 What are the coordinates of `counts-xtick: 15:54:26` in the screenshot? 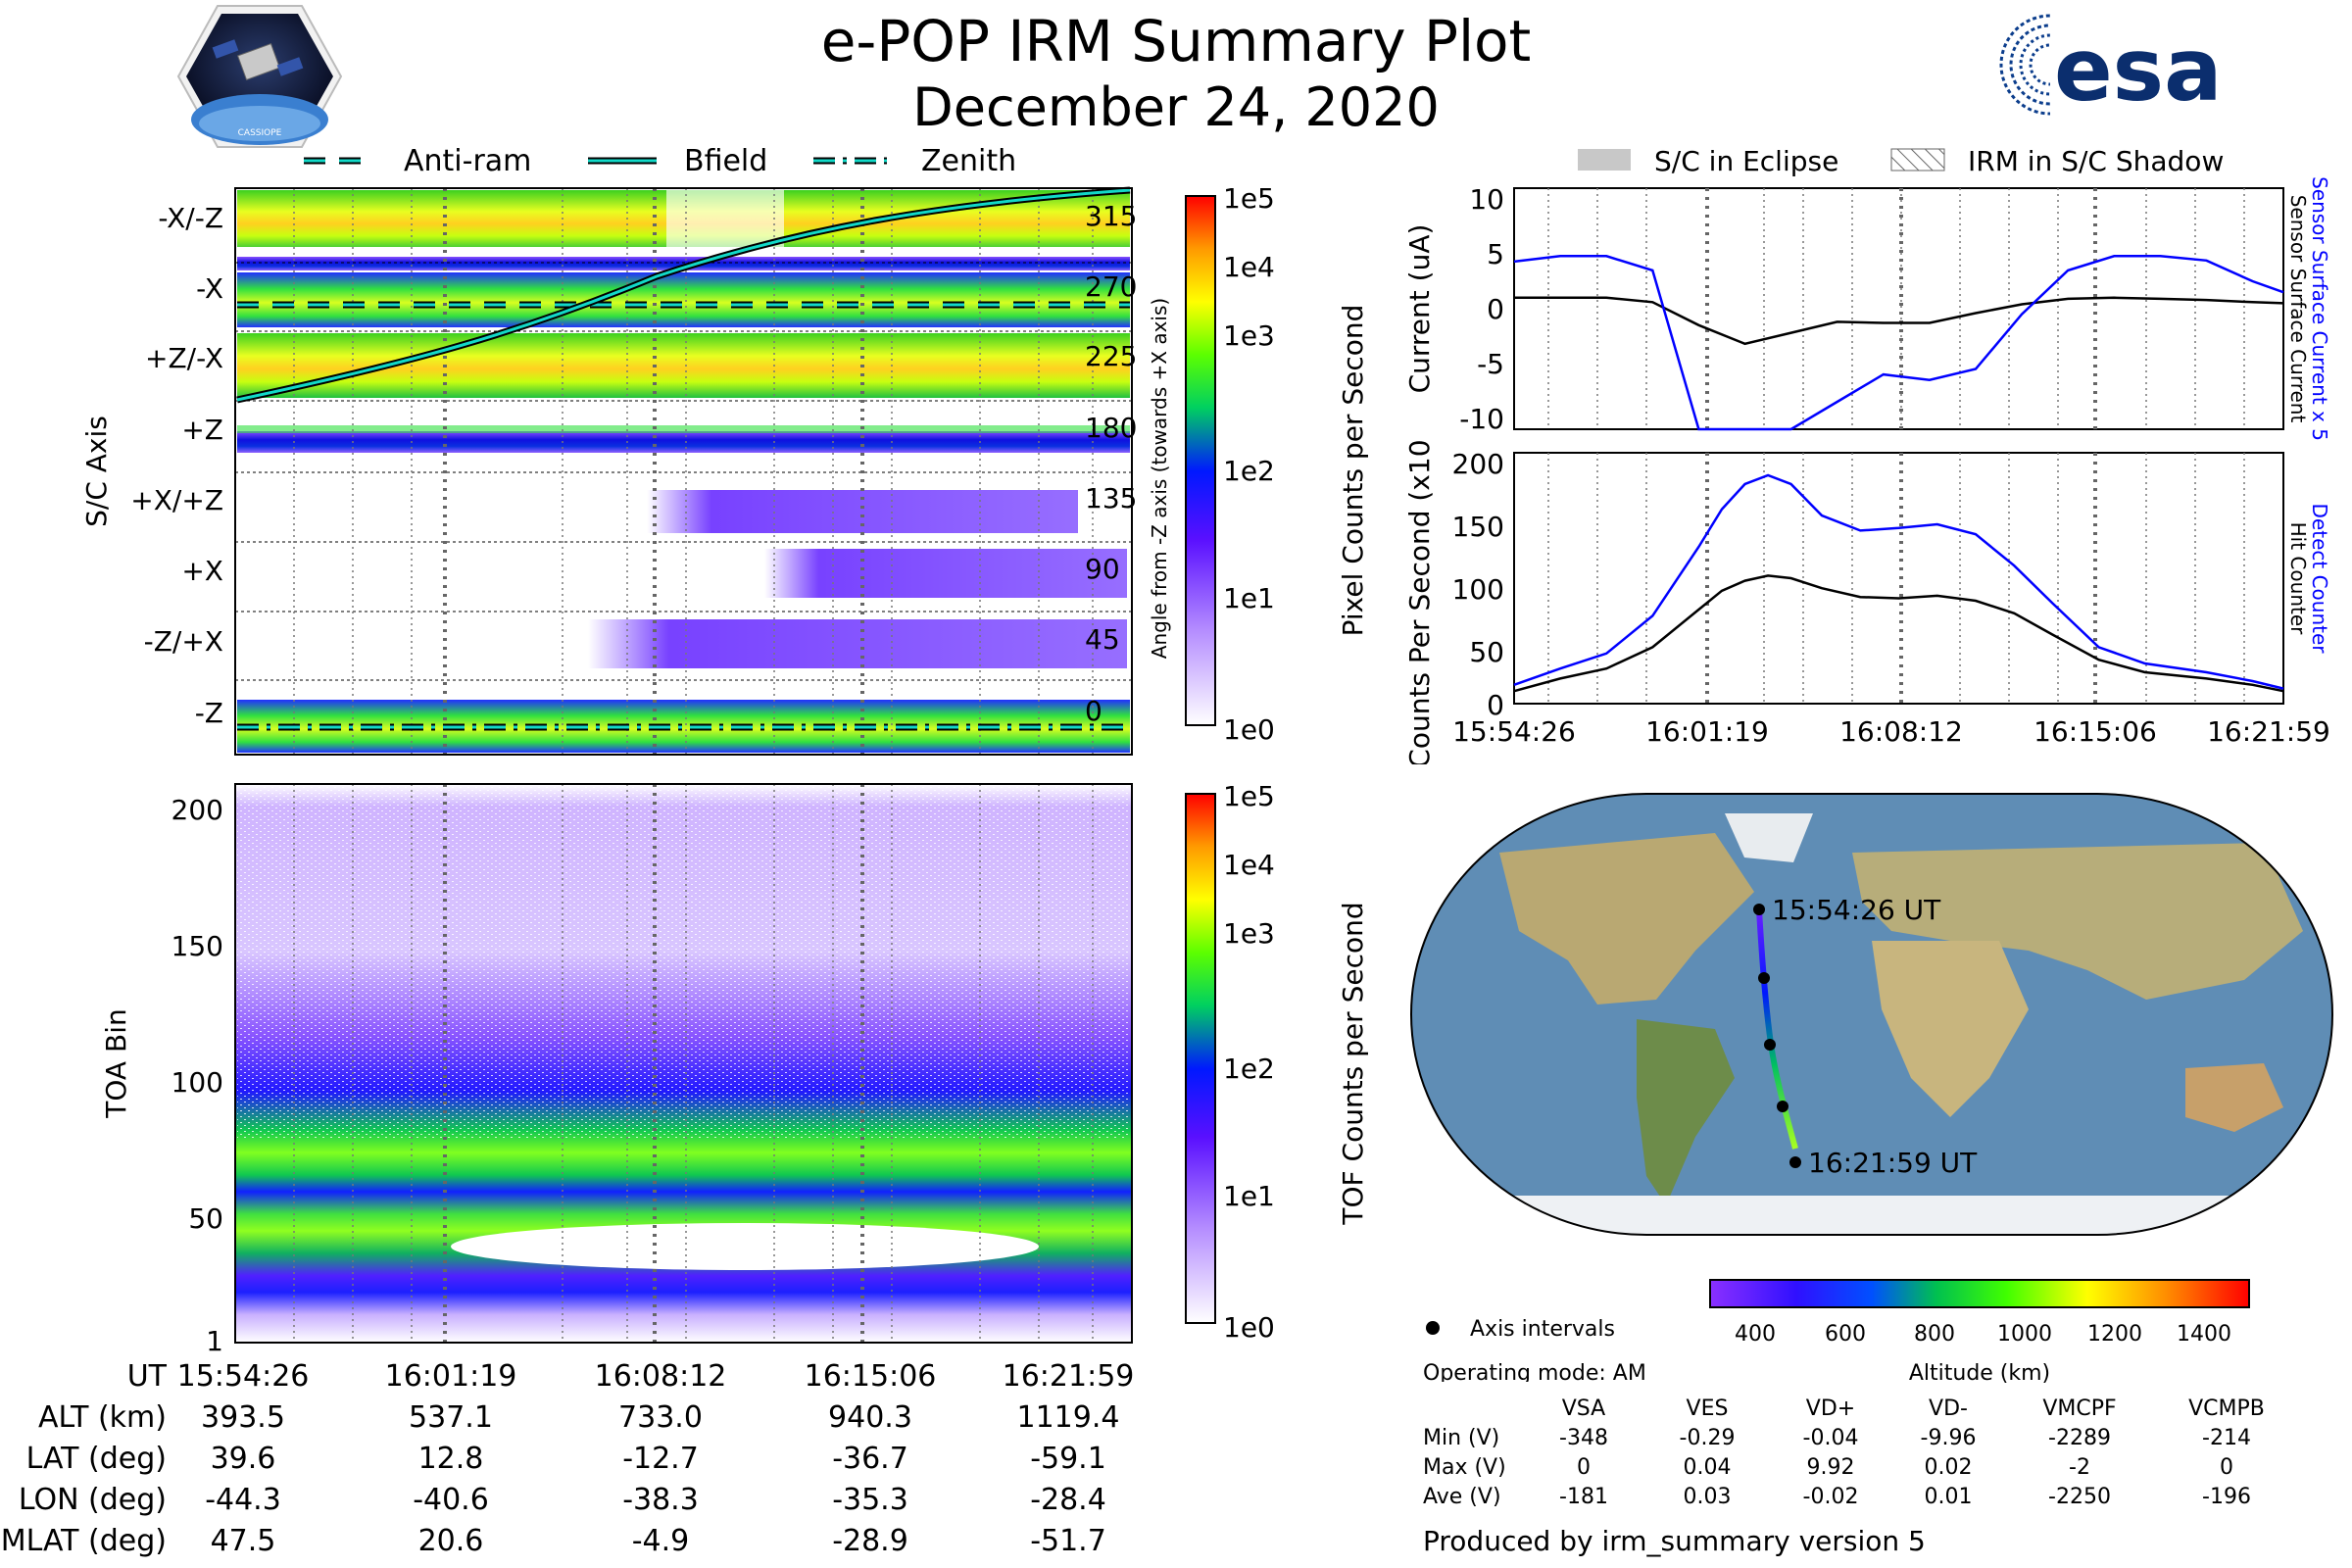 It's located at (1514, 731).